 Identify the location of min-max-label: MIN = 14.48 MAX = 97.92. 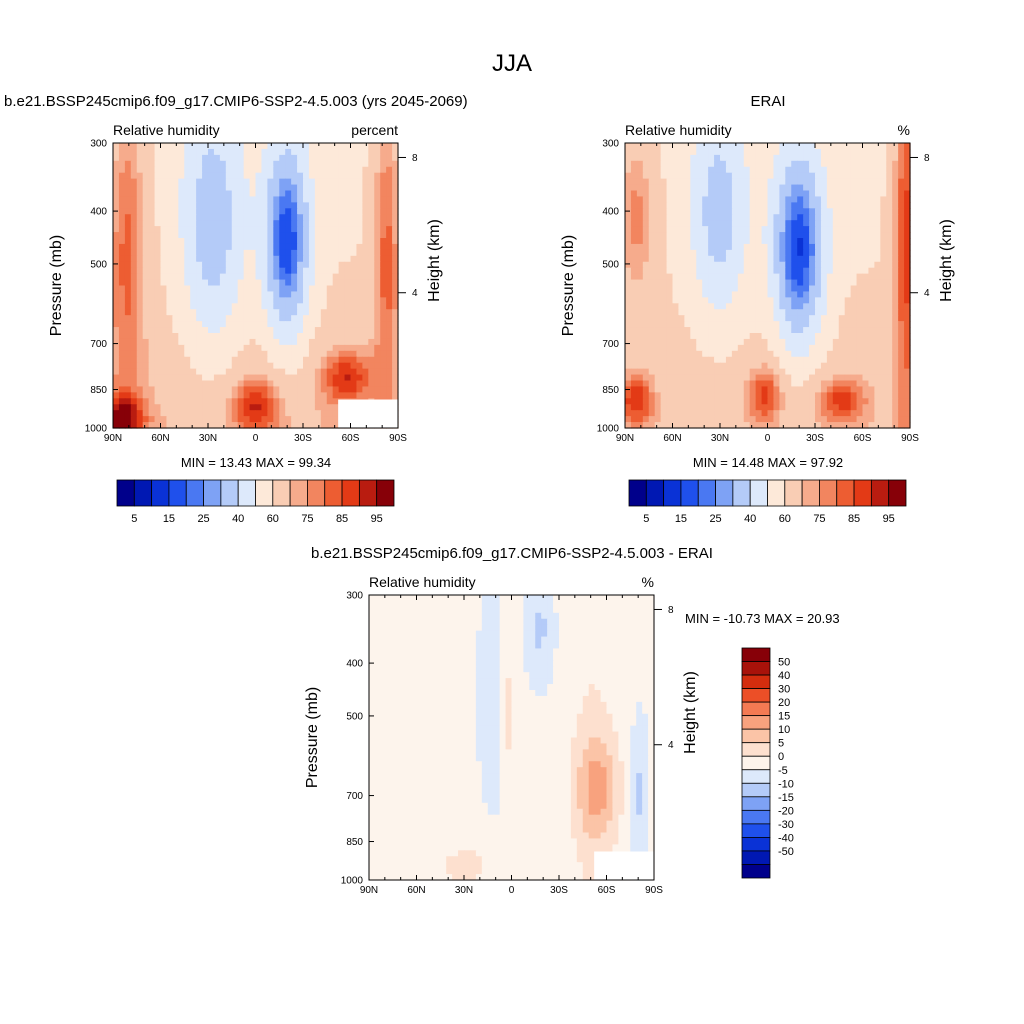
(768, 462).